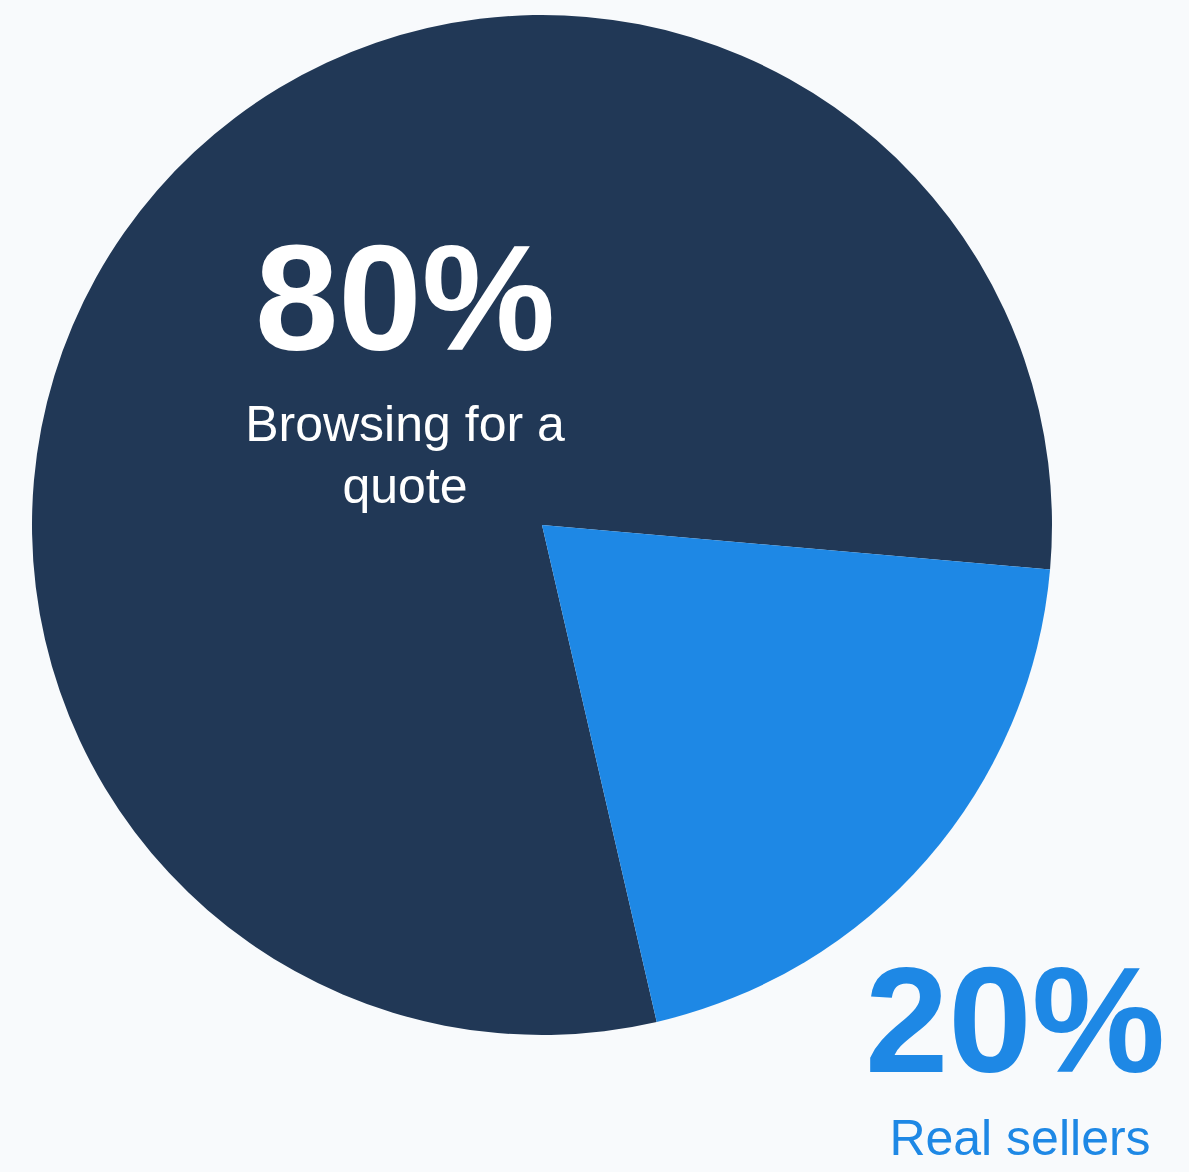  What do you see at coordinates (405, 298) in the screenshot?
I see `data-label: 80%` at bounding box center [405, 298].